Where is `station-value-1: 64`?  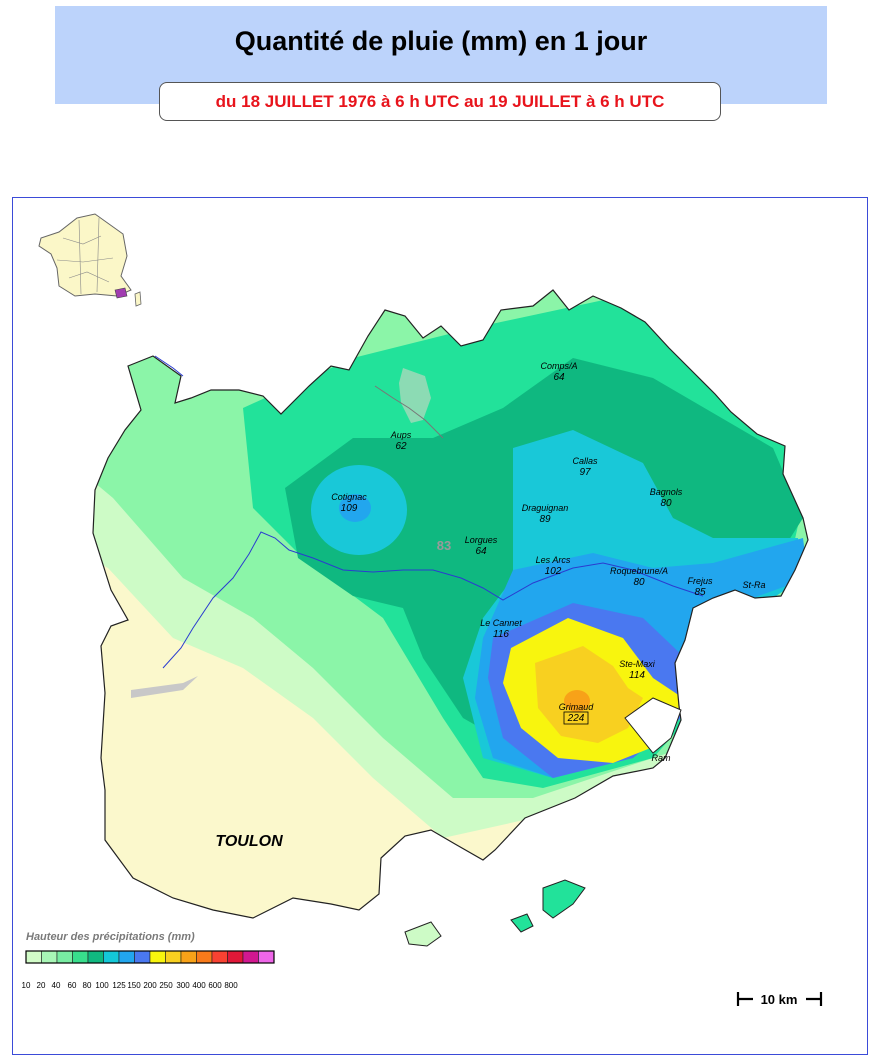
station-value-1: 64 is located at coordinates (559, 377).